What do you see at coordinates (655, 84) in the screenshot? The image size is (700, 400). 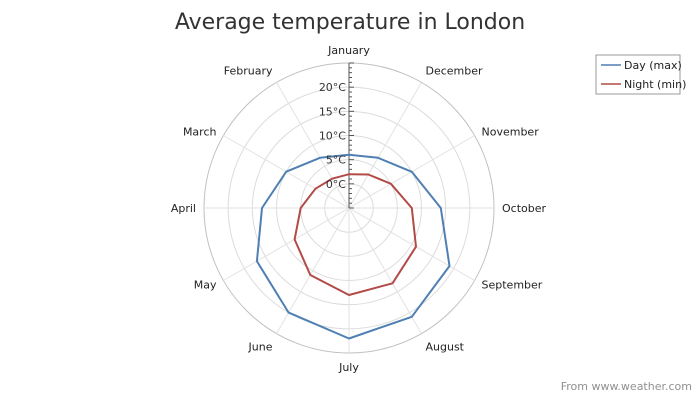 I see `legend-label-night: Night (min)` at bounding box center [655, 84].